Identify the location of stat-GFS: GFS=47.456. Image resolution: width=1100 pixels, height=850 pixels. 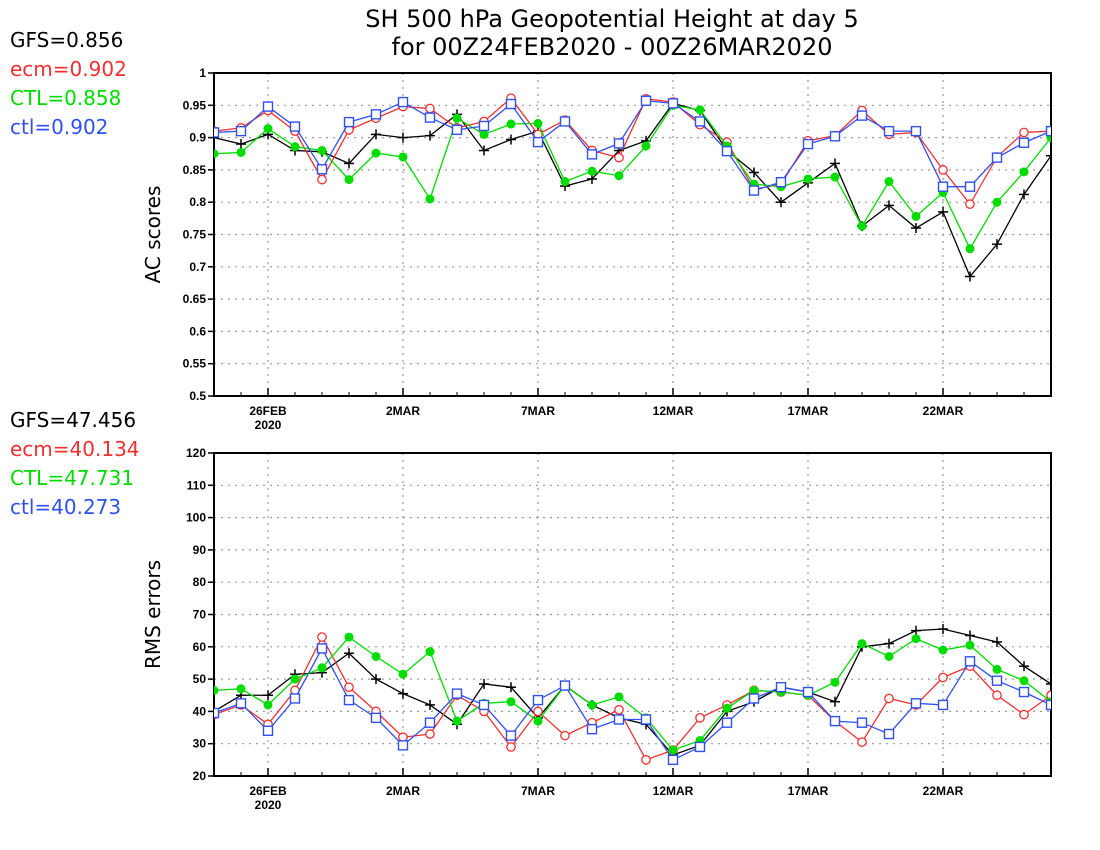
(73, 420).